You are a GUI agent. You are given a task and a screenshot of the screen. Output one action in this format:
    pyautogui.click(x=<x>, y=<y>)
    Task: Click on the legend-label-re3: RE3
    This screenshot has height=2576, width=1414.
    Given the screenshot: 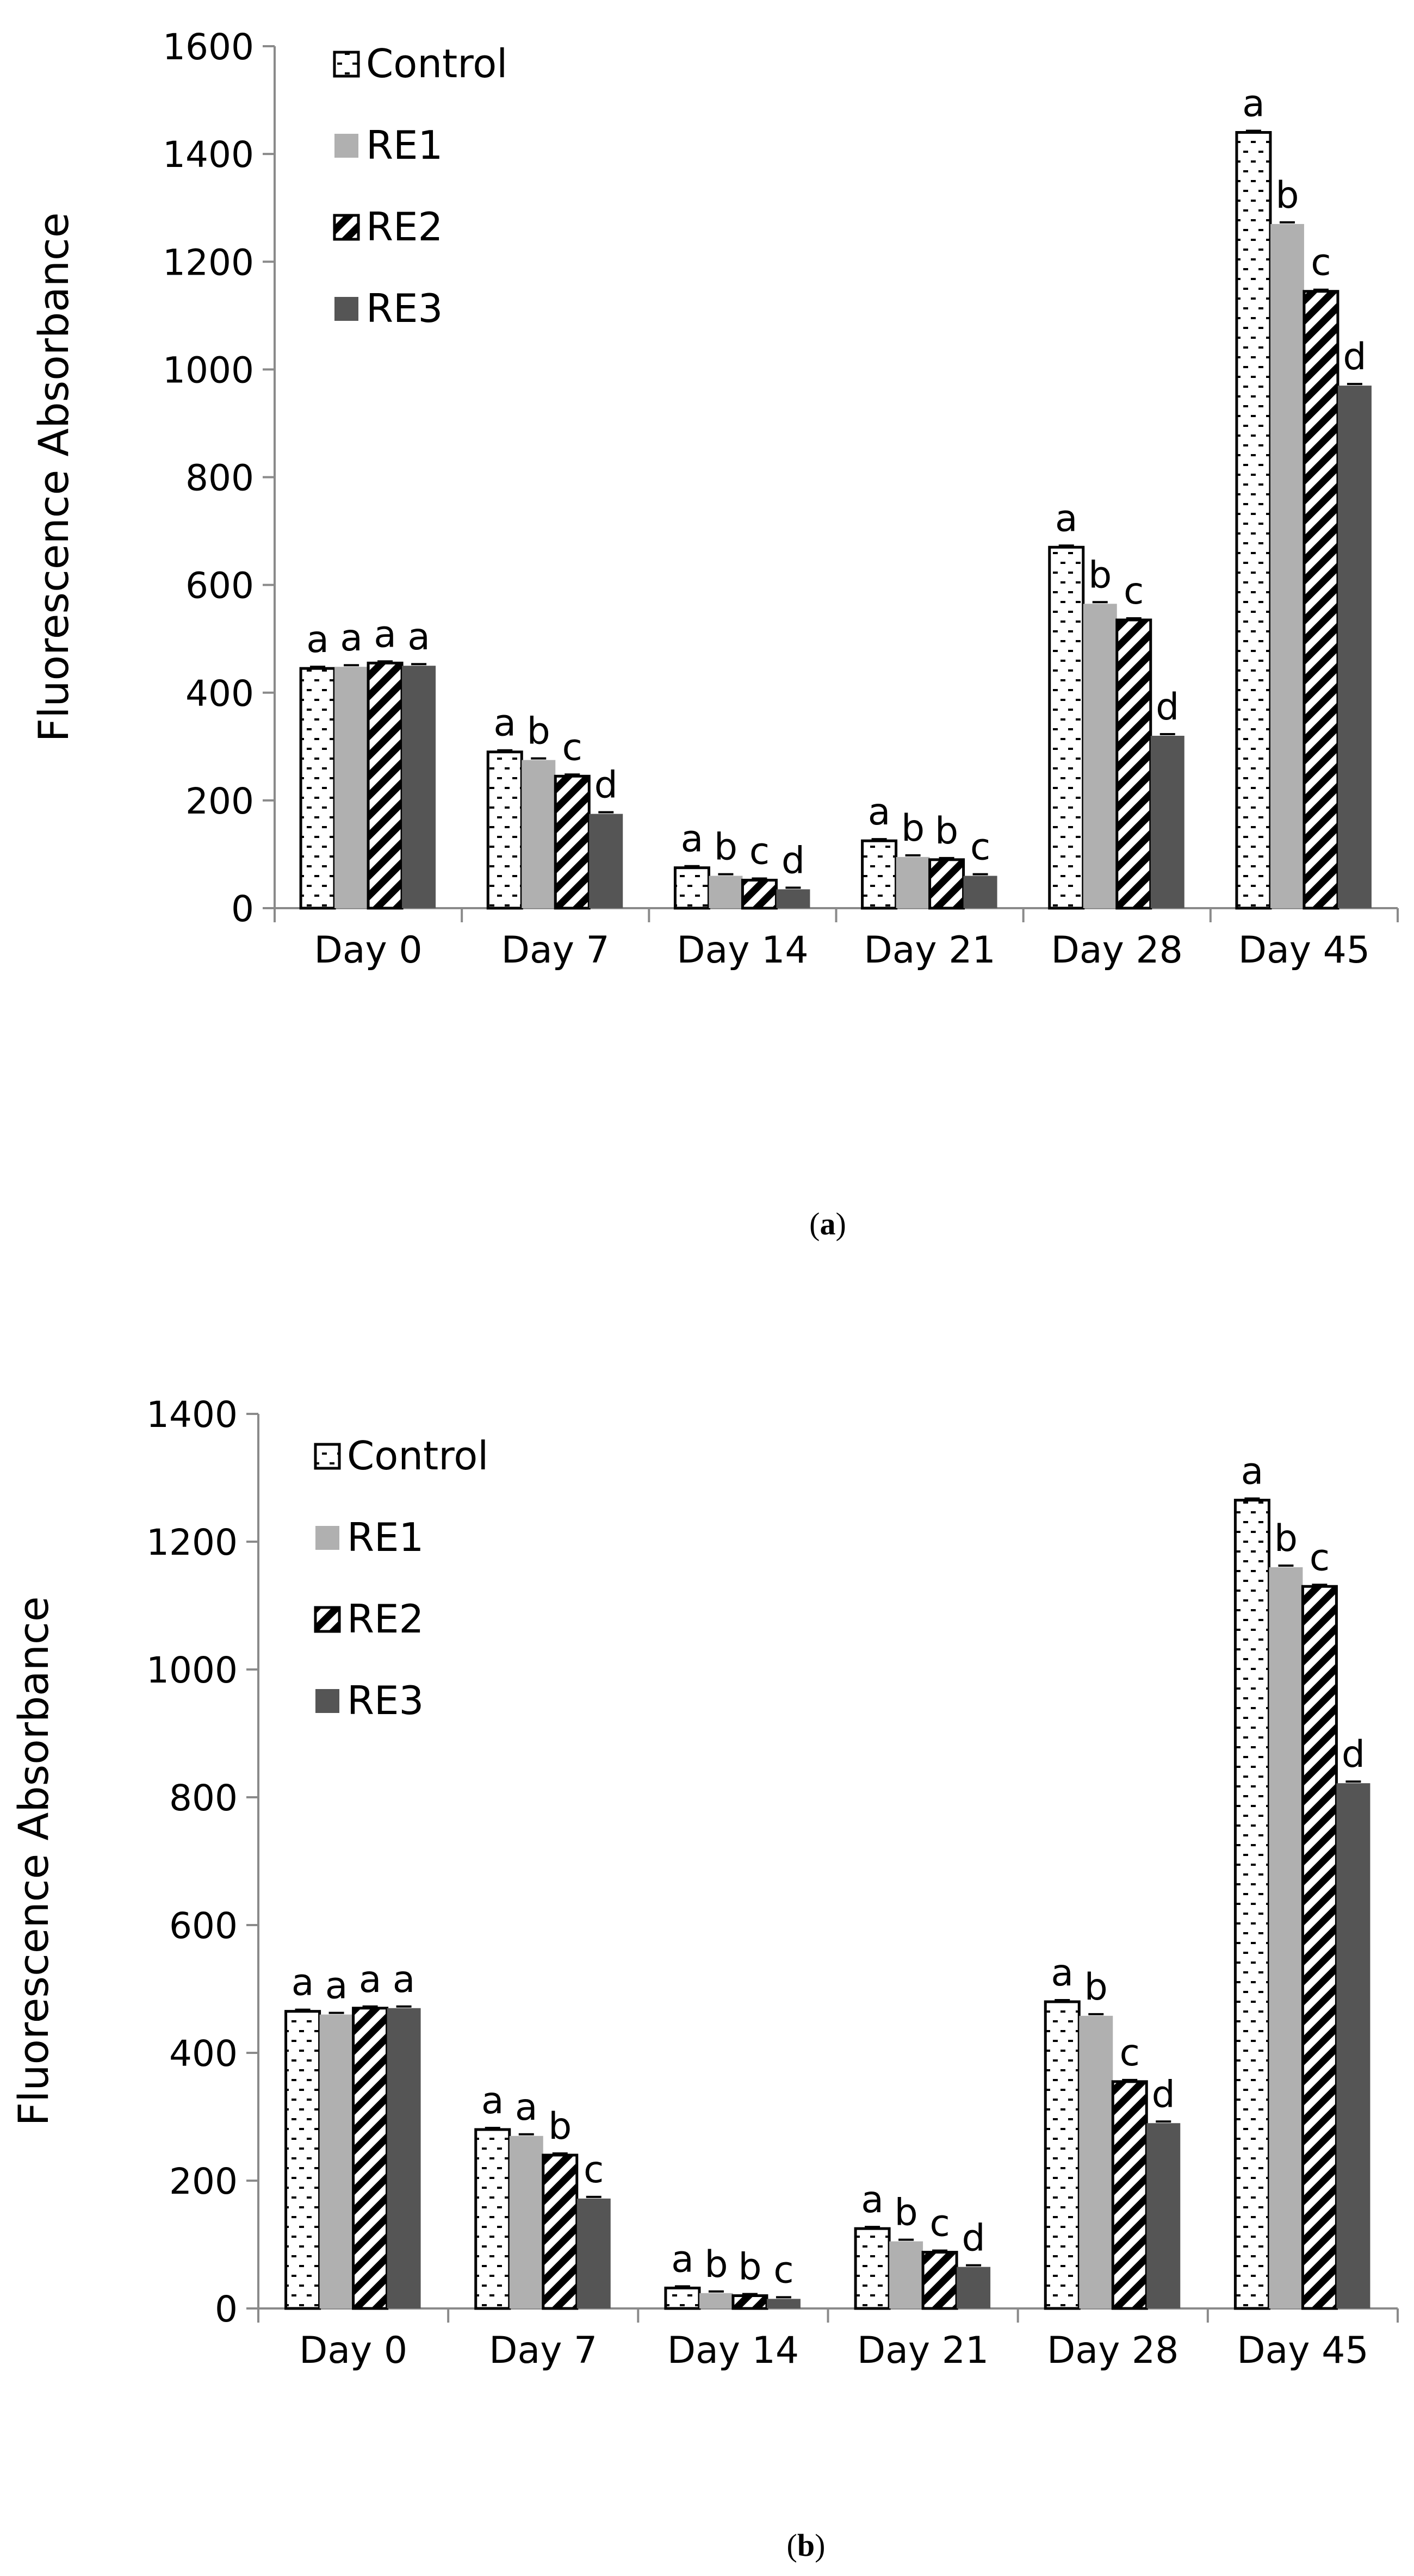 What is the action you would take?
    pyautogui.click(x=385, y=1701)
    